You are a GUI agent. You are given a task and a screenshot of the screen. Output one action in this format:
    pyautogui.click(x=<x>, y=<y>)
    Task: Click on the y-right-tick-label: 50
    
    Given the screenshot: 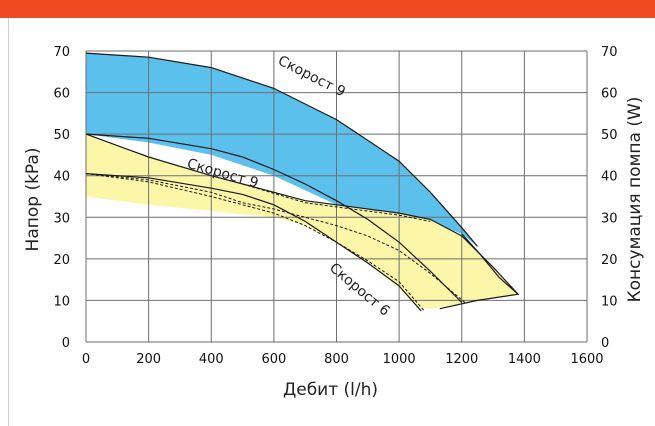 What is the action you would take?
    pyautogui.click(x=609, y=135)
    